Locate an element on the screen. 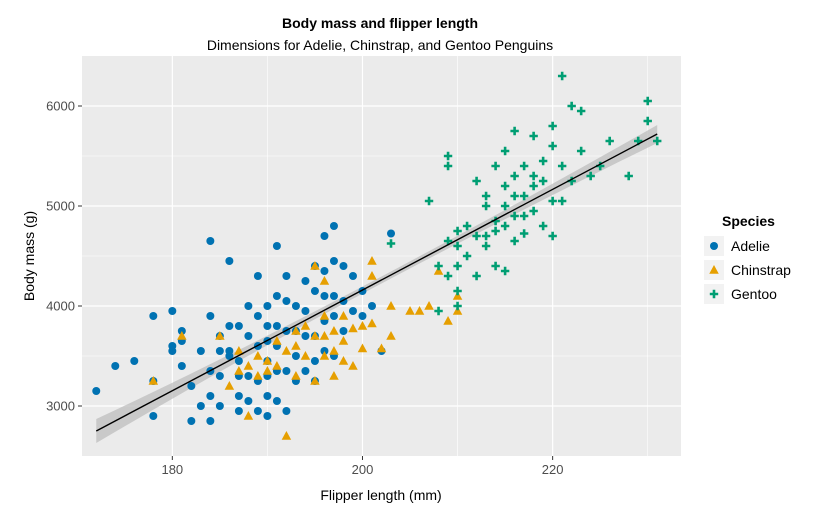 This screenshot has height=525, width=815. x-axis-label: Flipper length (mm) is located at coordinates (380, 495).